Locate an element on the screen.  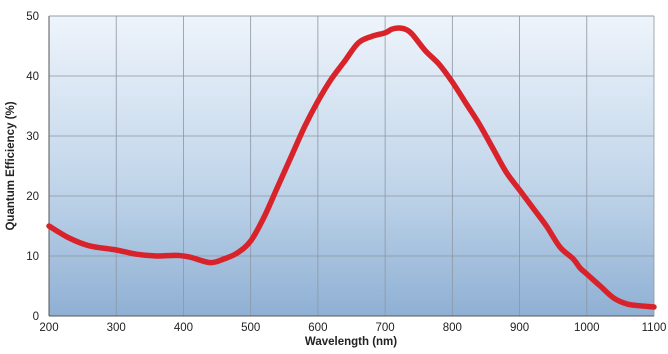
x-tick-label: 900 is located at coordinates (519, 328).